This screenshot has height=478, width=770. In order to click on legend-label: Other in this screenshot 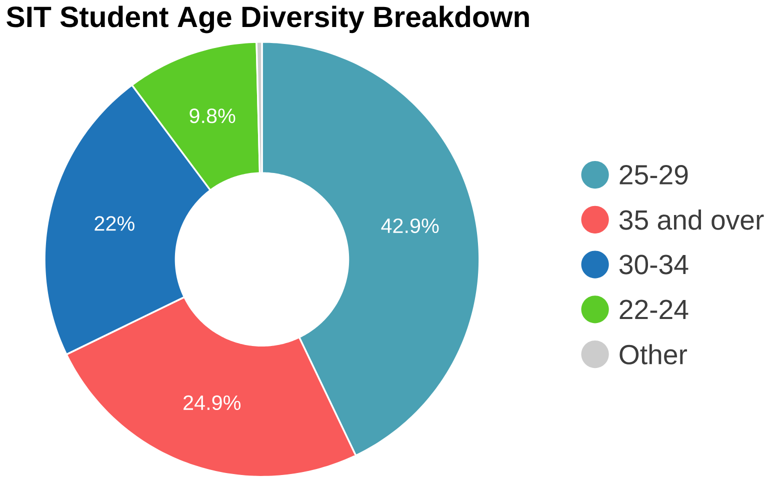, I will do `click(654, 354)`.